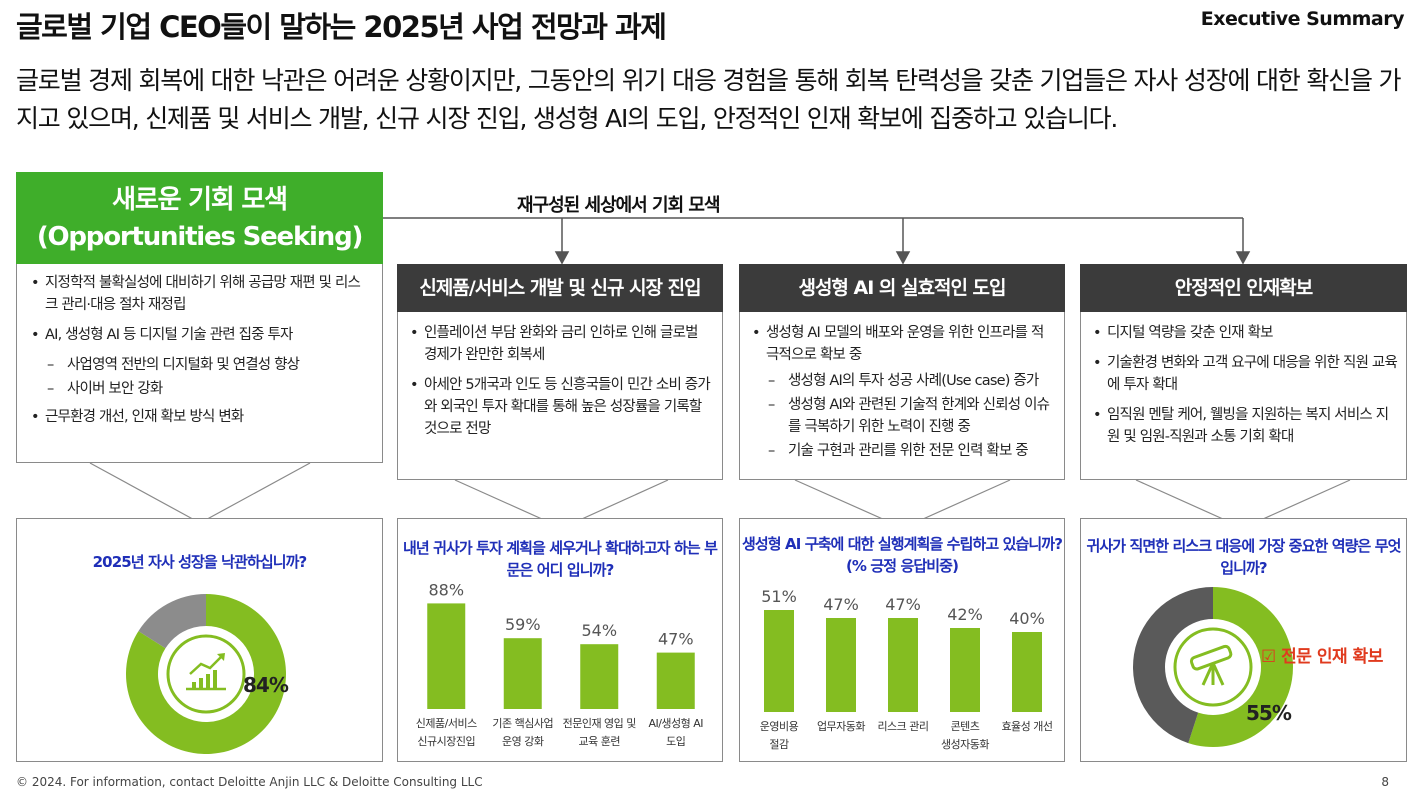 The image size is (1425, 799). Describe the element at coordinates (200, 237) in the screenshot. I see `opportunities-subtitle: (Opportunities Seeking)` at that location.